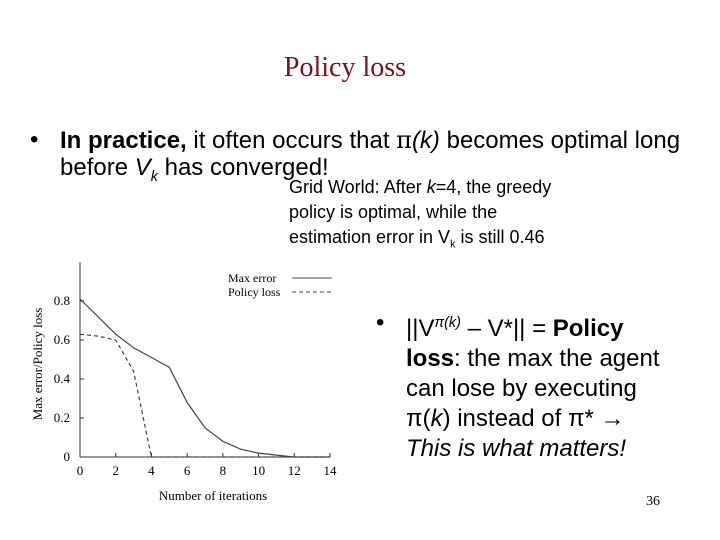  Describe the element at coordinates (430, 358) in the screenshot. I see `loss-word: loss` at that location.